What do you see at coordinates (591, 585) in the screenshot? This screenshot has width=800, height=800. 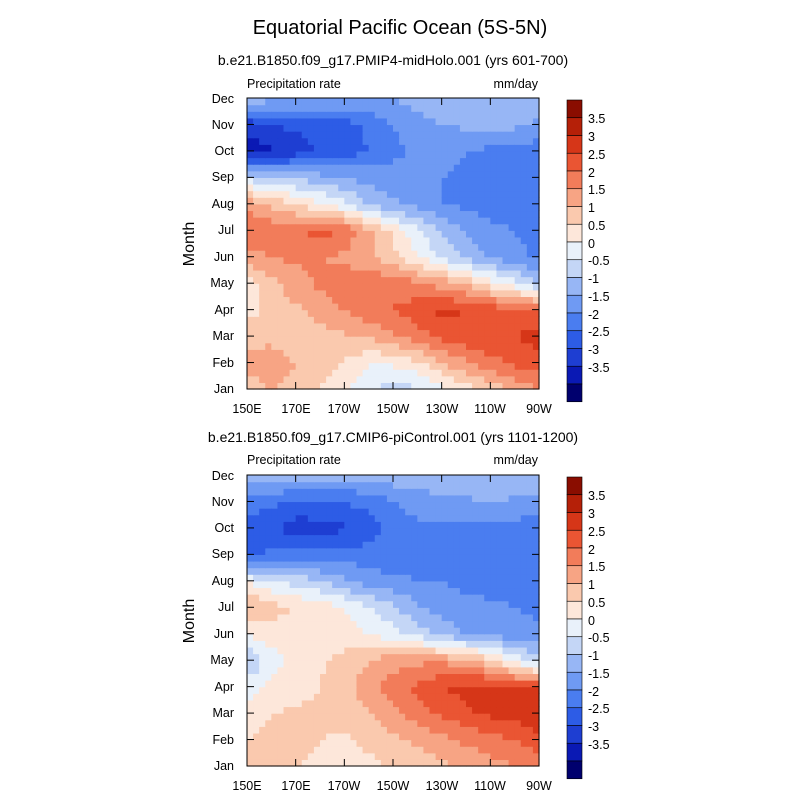 I see `colorbar-label: 1` at bounding box center [591, 585].